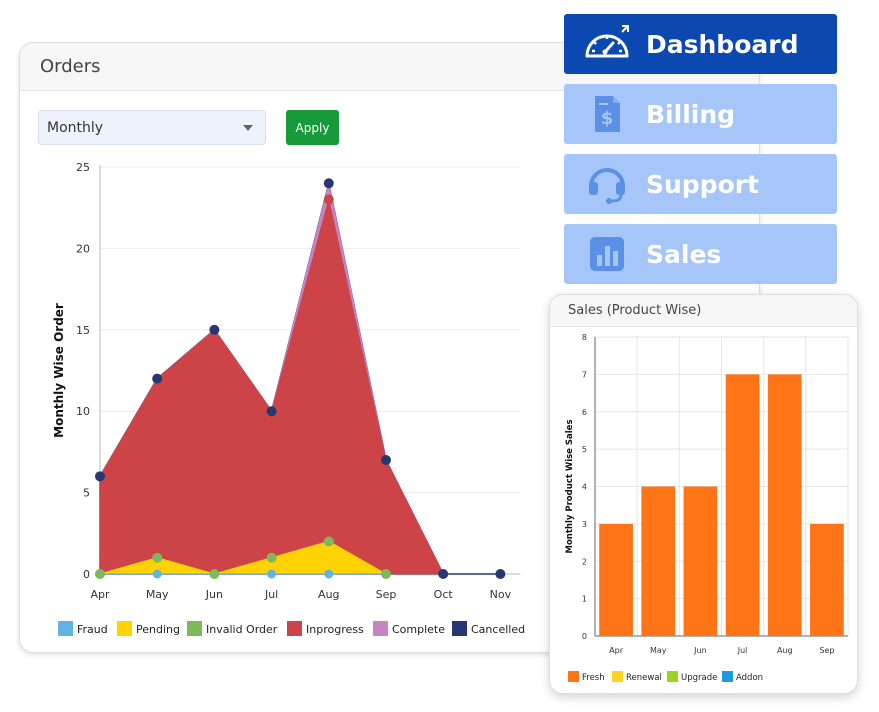 This screenshot has width=879, height=712. Describe the element at coordinates (584, 561) in the screenshot. I see `y-tick-label: 2` at that location.